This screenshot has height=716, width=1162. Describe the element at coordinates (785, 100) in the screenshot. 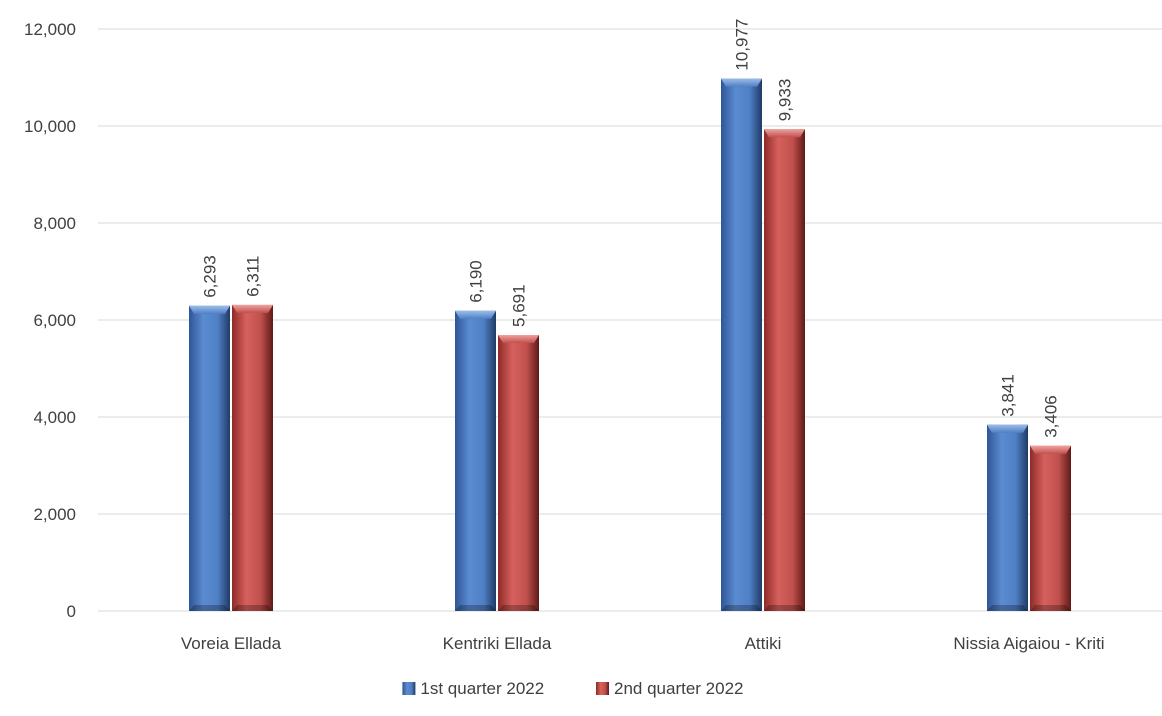

I see `data-label: 9,933` at that location.